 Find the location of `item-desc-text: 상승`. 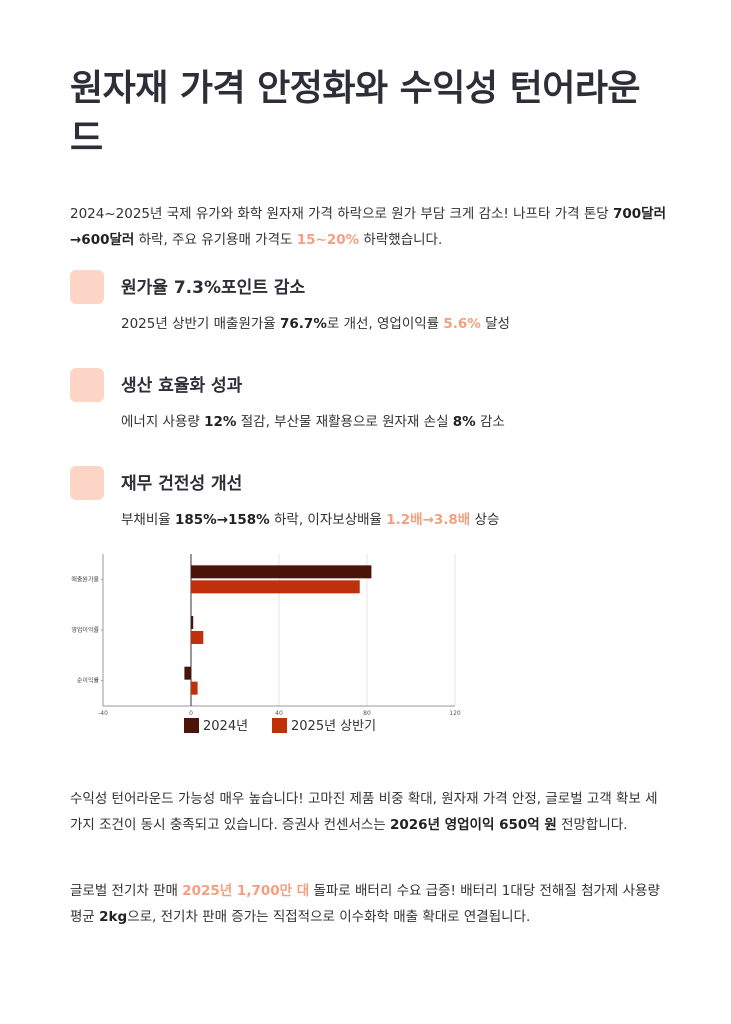

item-desc-text: 상승 is located at coordinates (485, 520).